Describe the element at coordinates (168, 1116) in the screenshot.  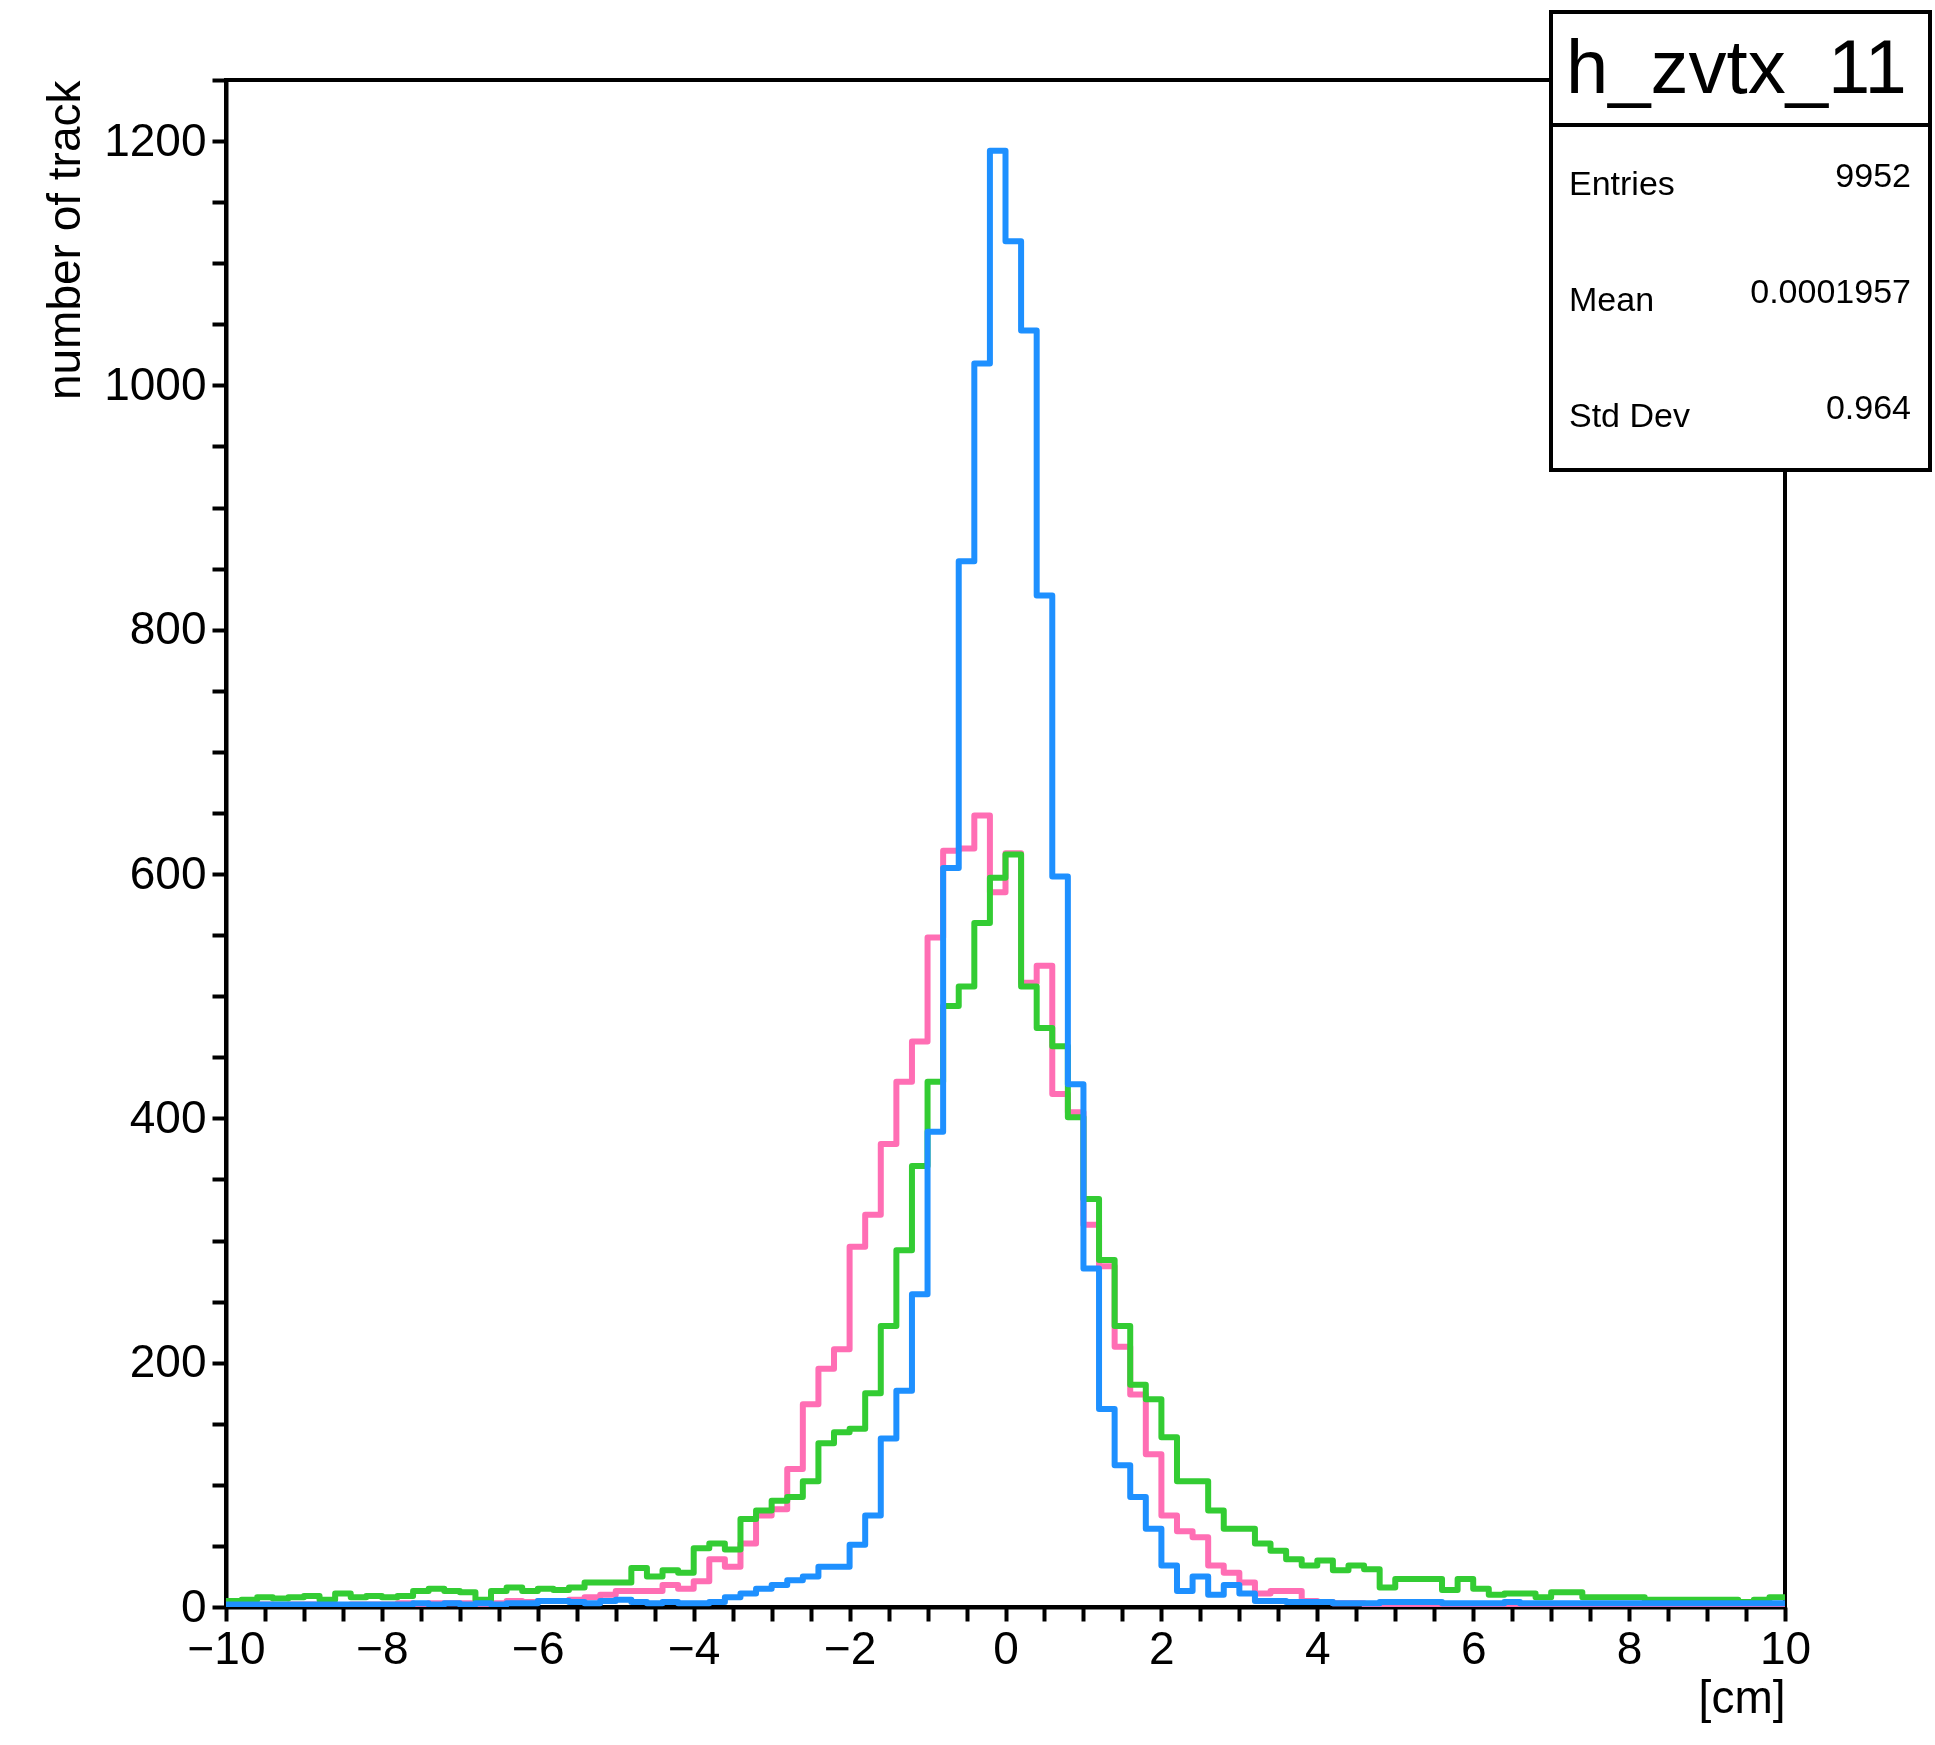
I see `y-tick-label: 400` at that location.